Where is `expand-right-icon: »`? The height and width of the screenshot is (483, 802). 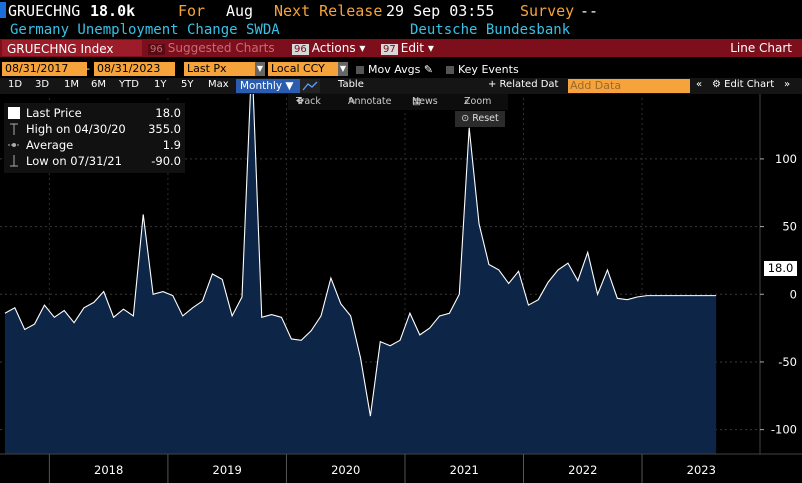 expand-right-icon: » is located at coordinates (787, 84).